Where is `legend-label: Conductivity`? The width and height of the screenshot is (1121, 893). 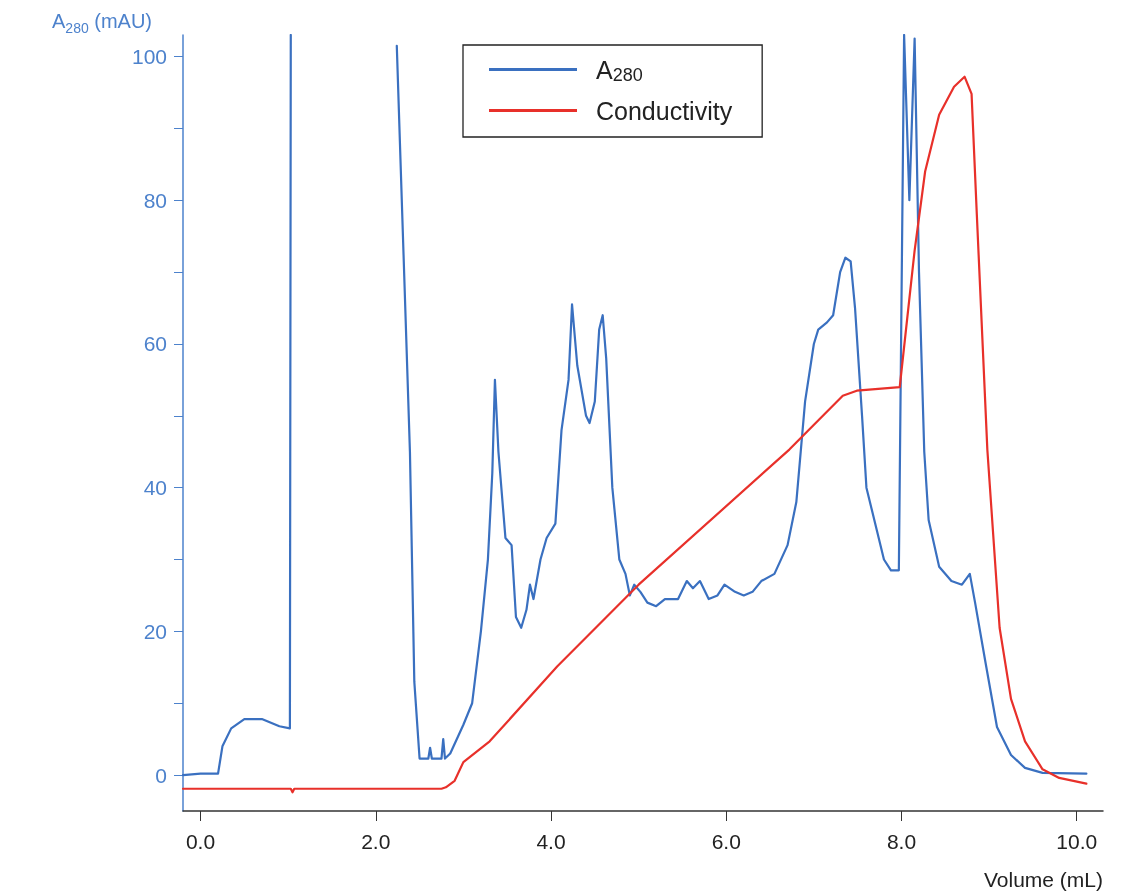
legend-label: Conductivity is located at coordinates (664, 110).